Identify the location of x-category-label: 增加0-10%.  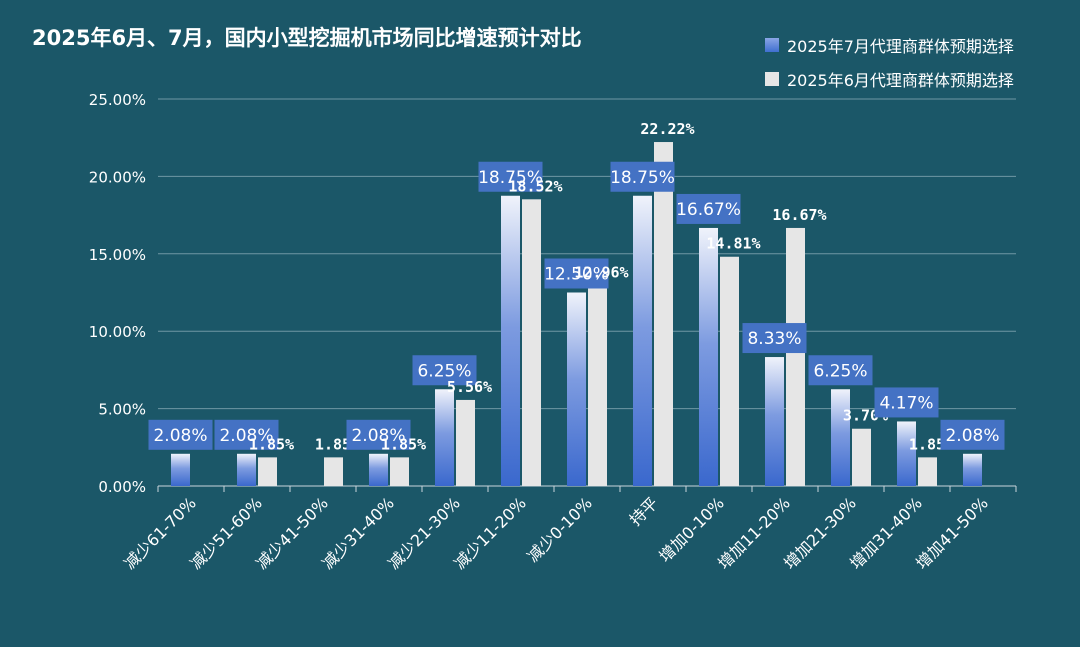
(691, 529).